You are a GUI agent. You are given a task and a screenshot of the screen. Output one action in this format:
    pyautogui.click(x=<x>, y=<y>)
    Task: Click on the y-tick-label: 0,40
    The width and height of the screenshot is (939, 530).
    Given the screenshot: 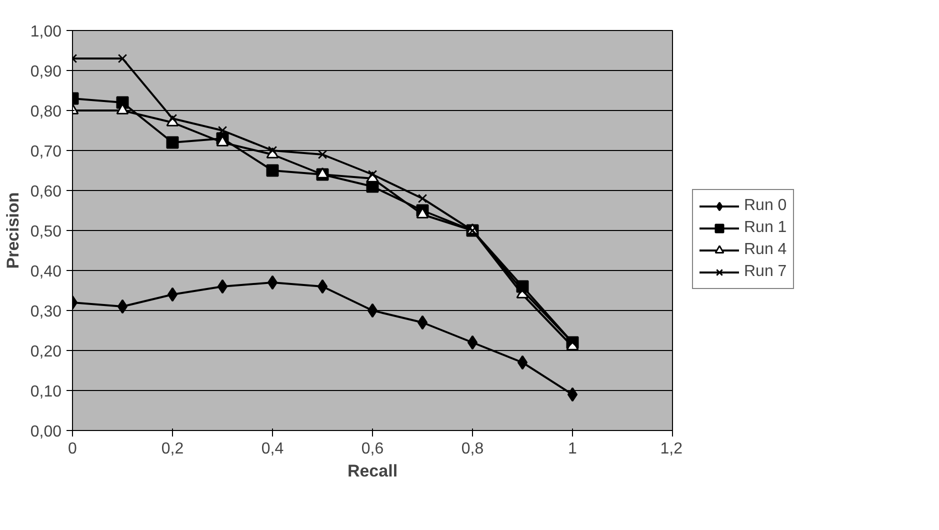 What is the action you would take?
    pyautogui.click(x=46, y=272)
    